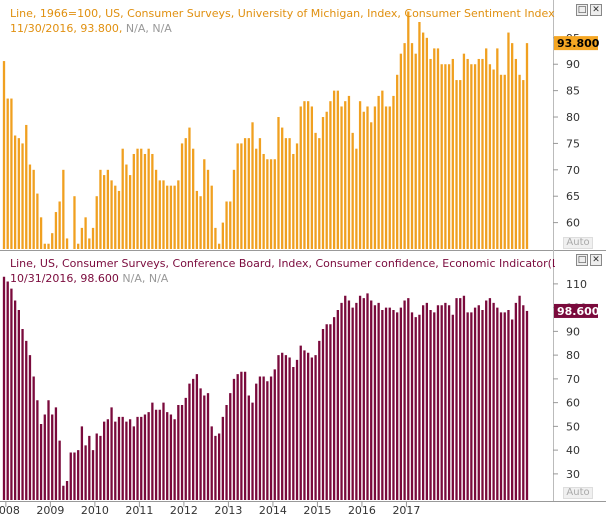 This screenshot has height=519, width=606. Describe the element at coordinates (578, 493) in the screenshot. I see `bottom-auto-scale-button: Auto` at that location.